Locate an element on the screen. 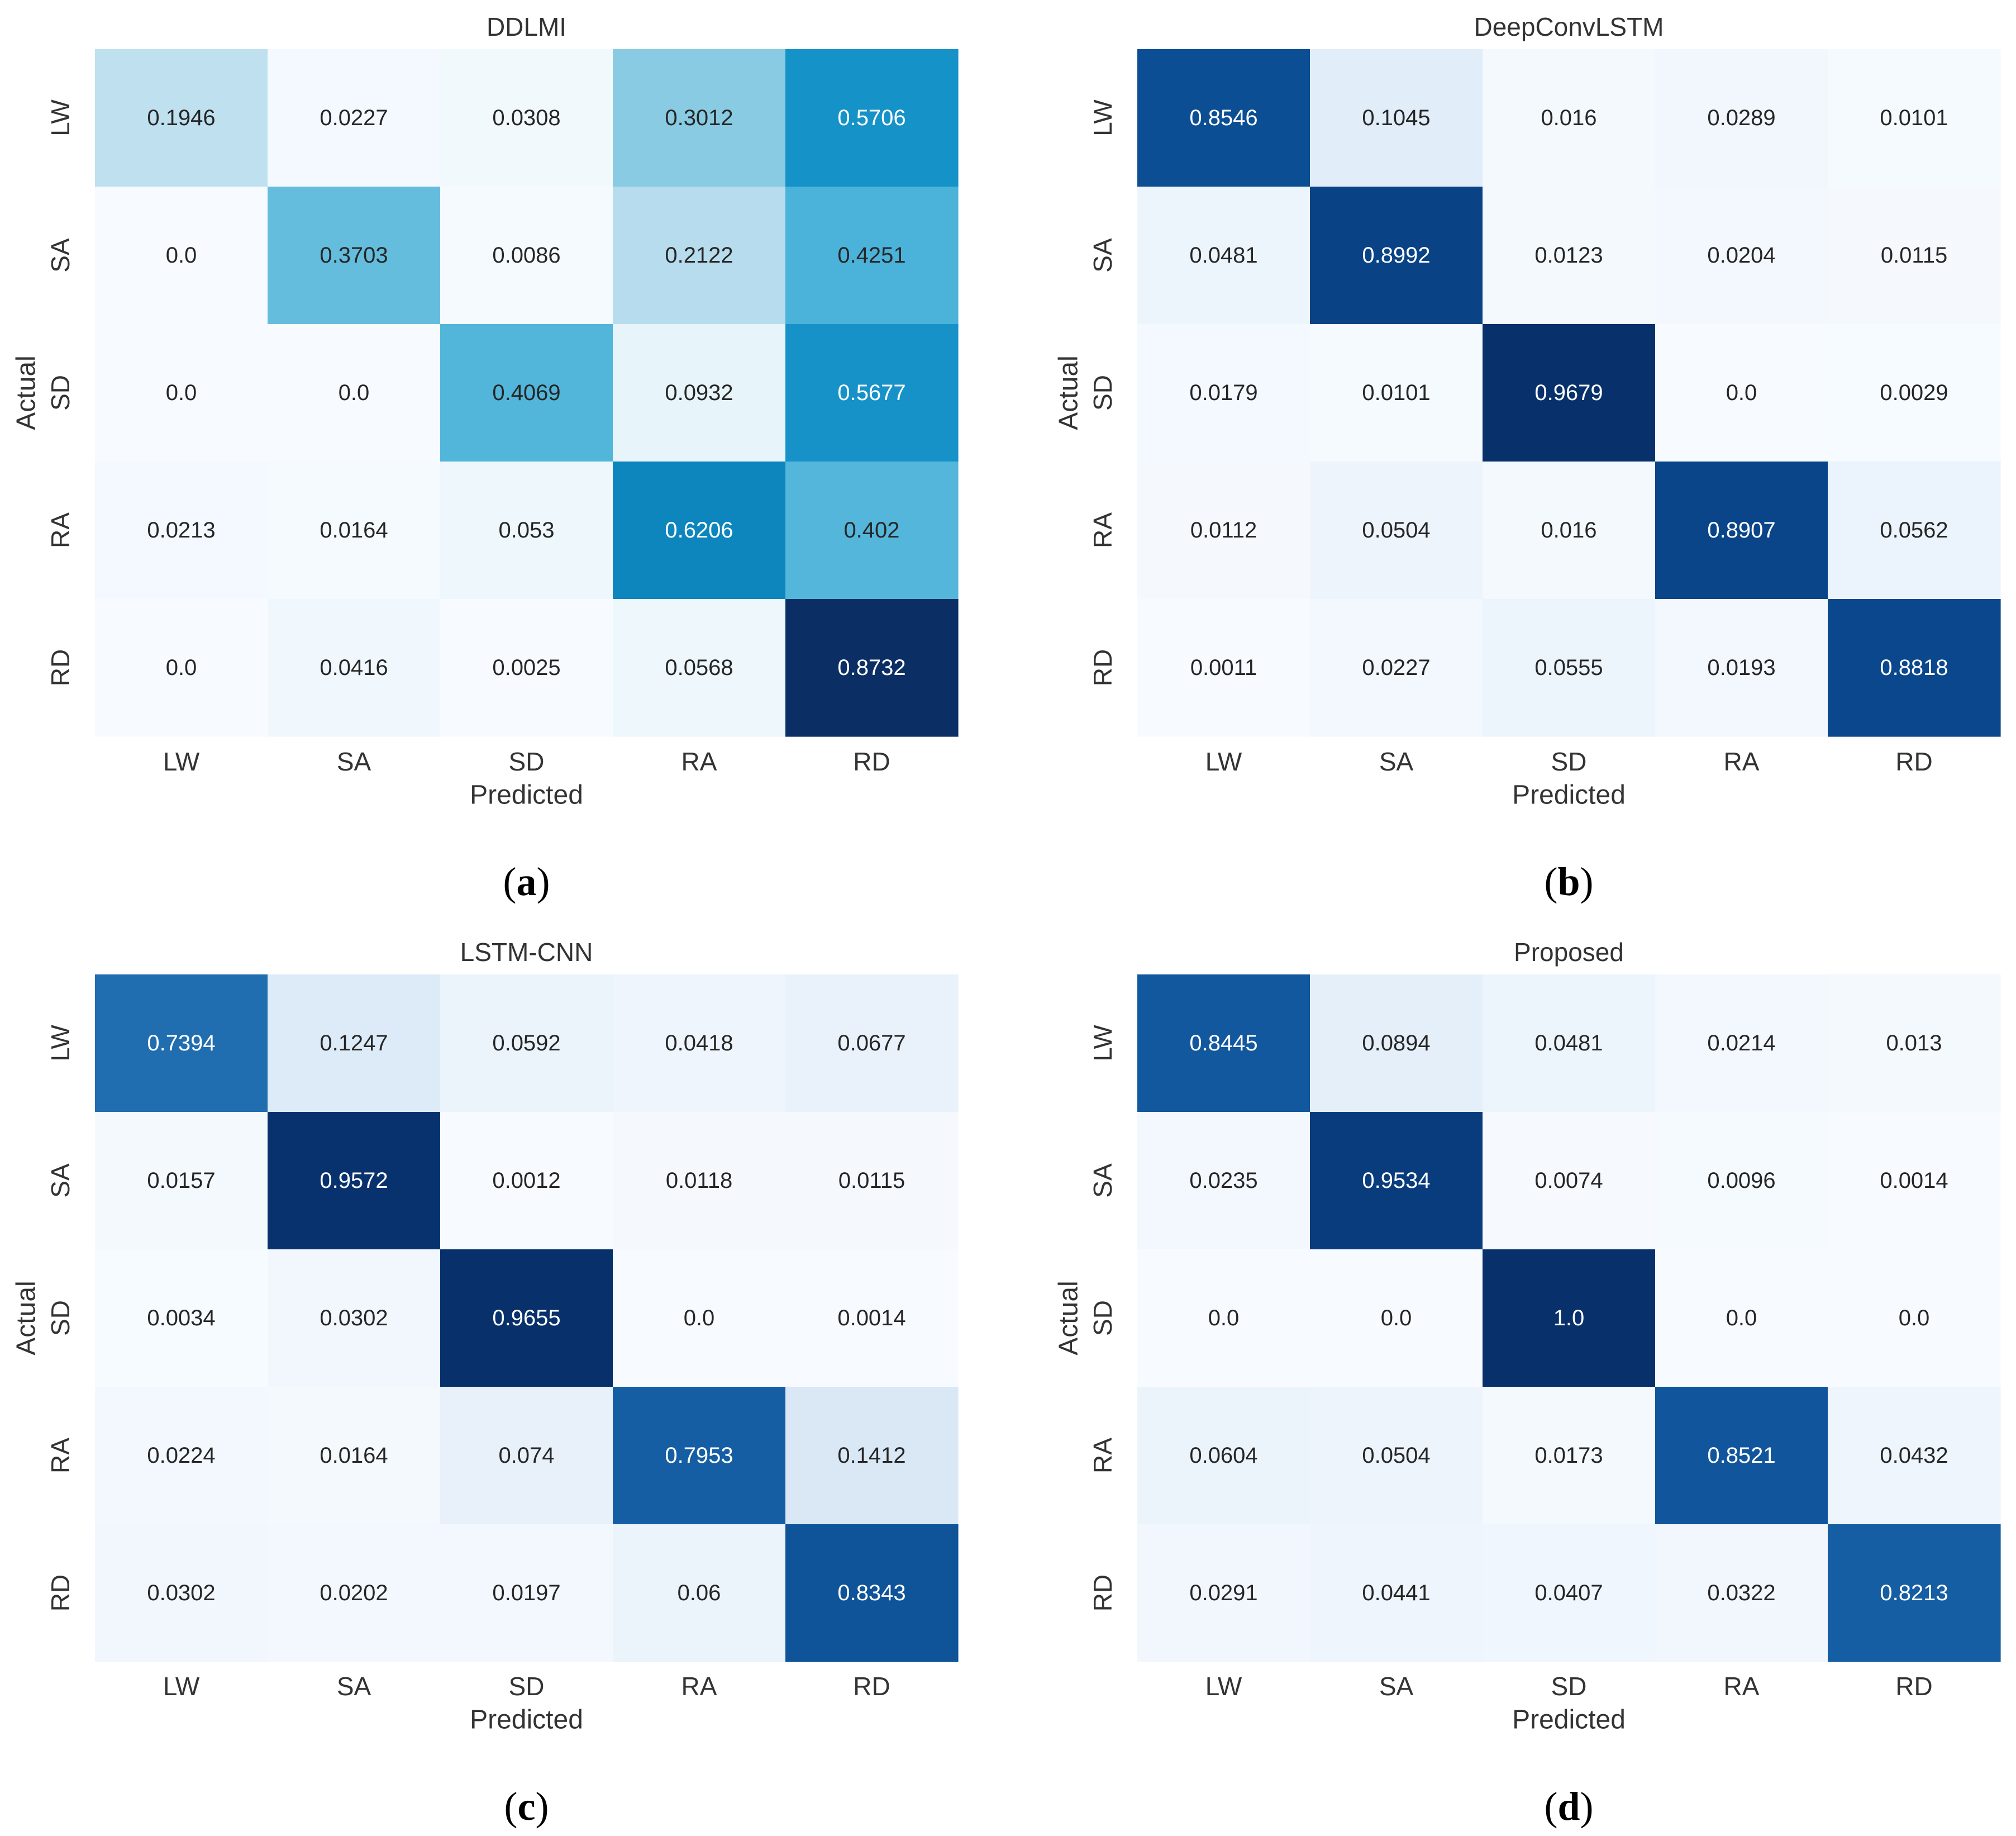  cell-value-label: 0.0086 is located at coordinates (526, 255).